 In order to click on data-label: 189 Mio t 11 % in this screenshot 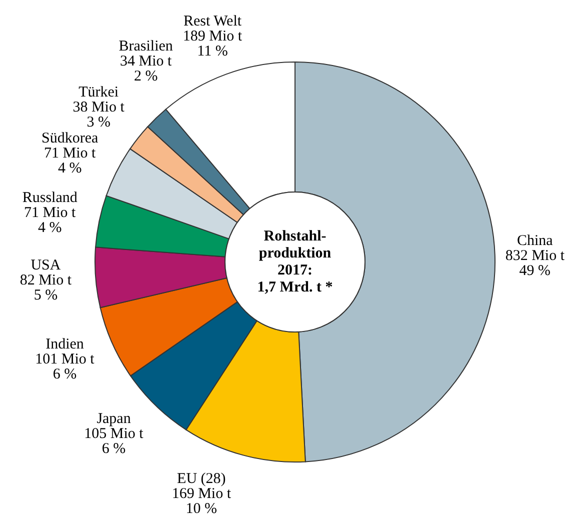, I will do `click(212, 44)`.